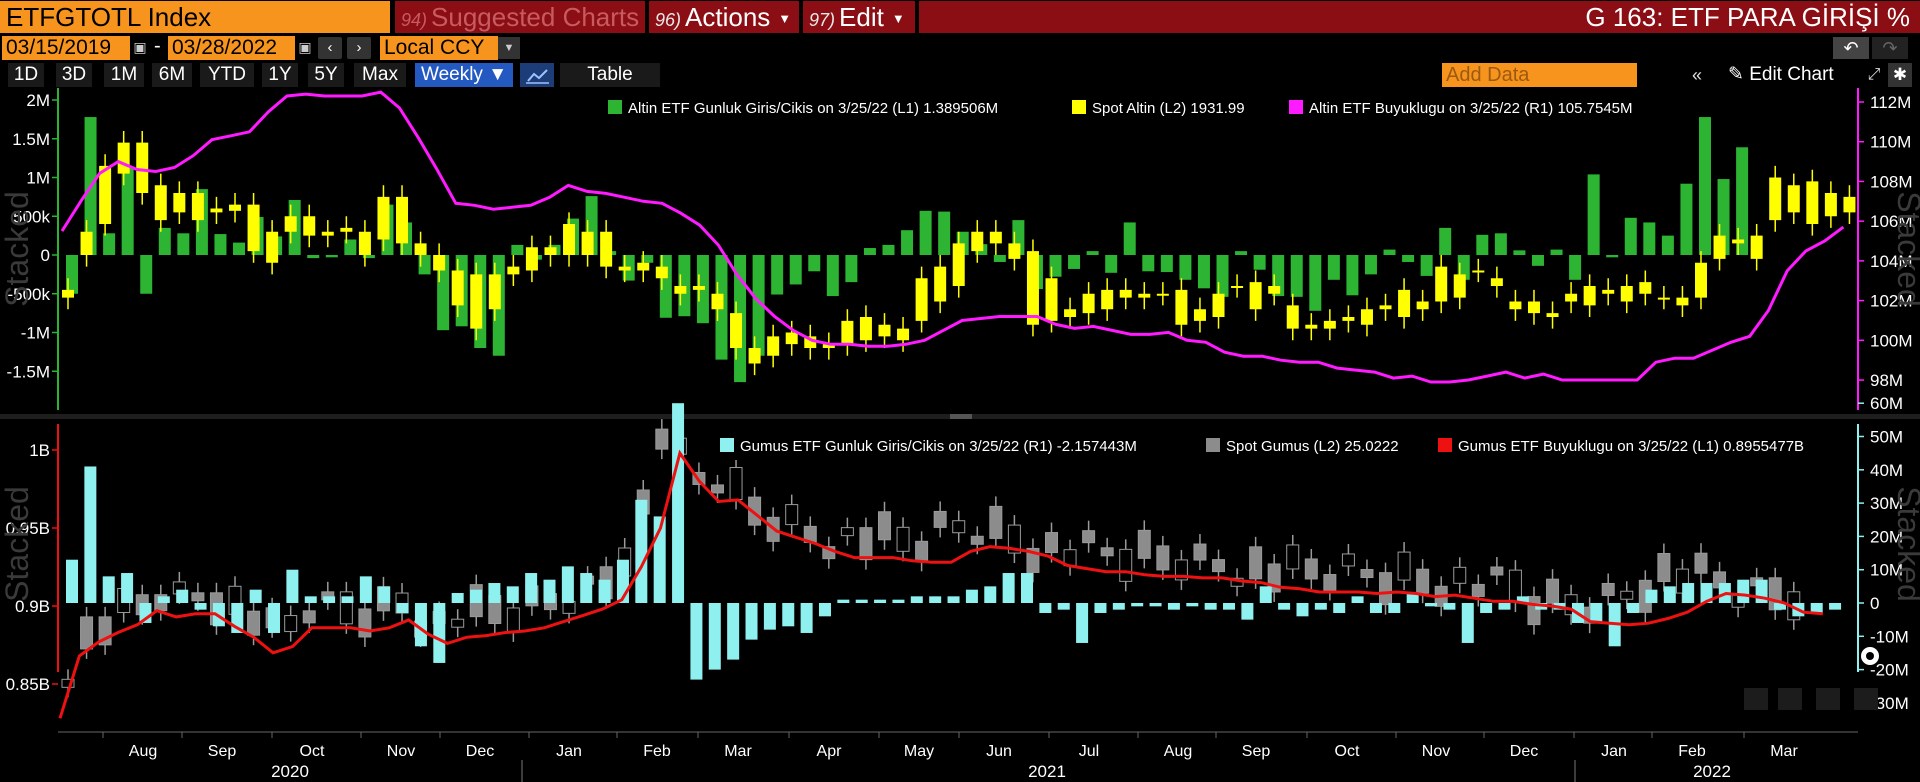 Image resolution: width=1920 pixels, height=782 pixels. I want to click on silver-right-tick-label: 50M, so click(1886, 437).